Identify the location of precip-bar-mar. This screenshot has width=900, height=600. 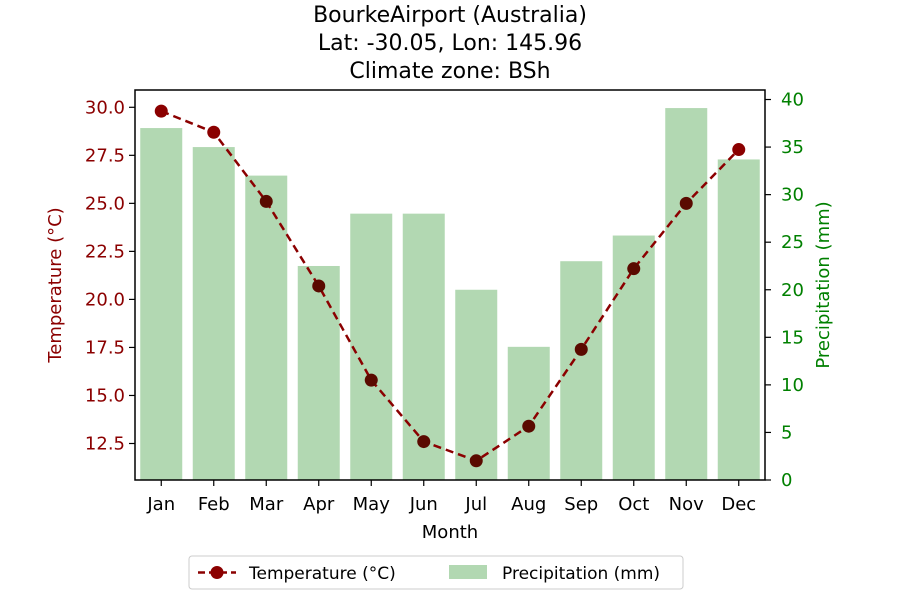
(266, 328).